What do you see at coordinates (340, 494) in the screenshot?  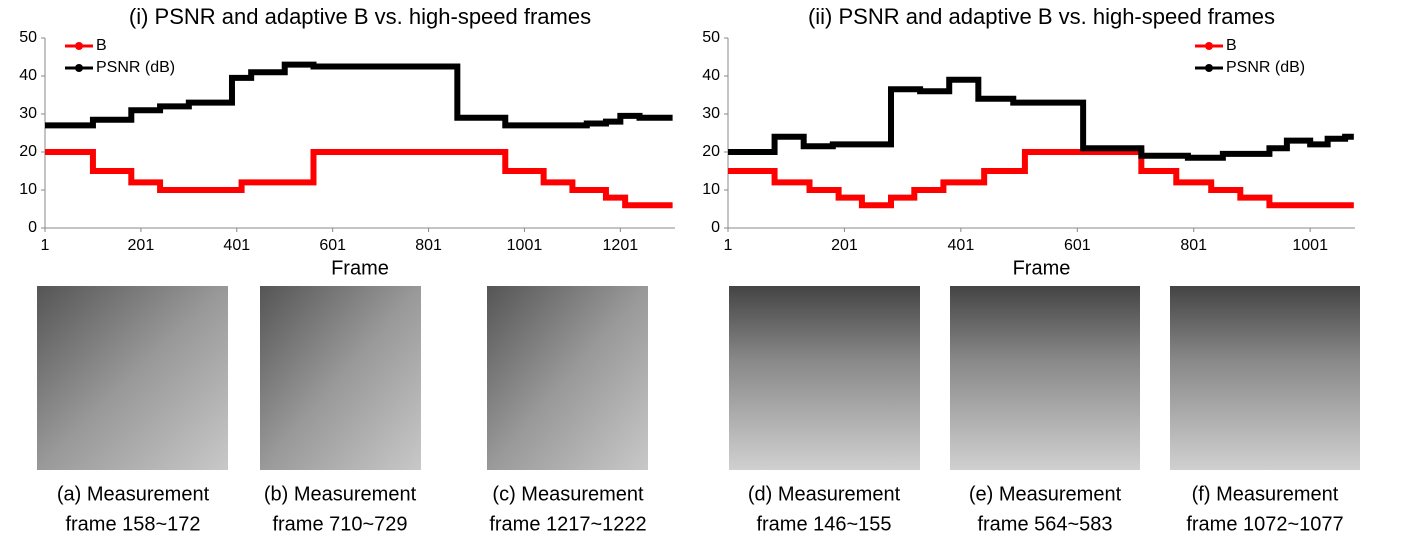 I see `caption: (b) Measurement` at bounding box center [340, 494].